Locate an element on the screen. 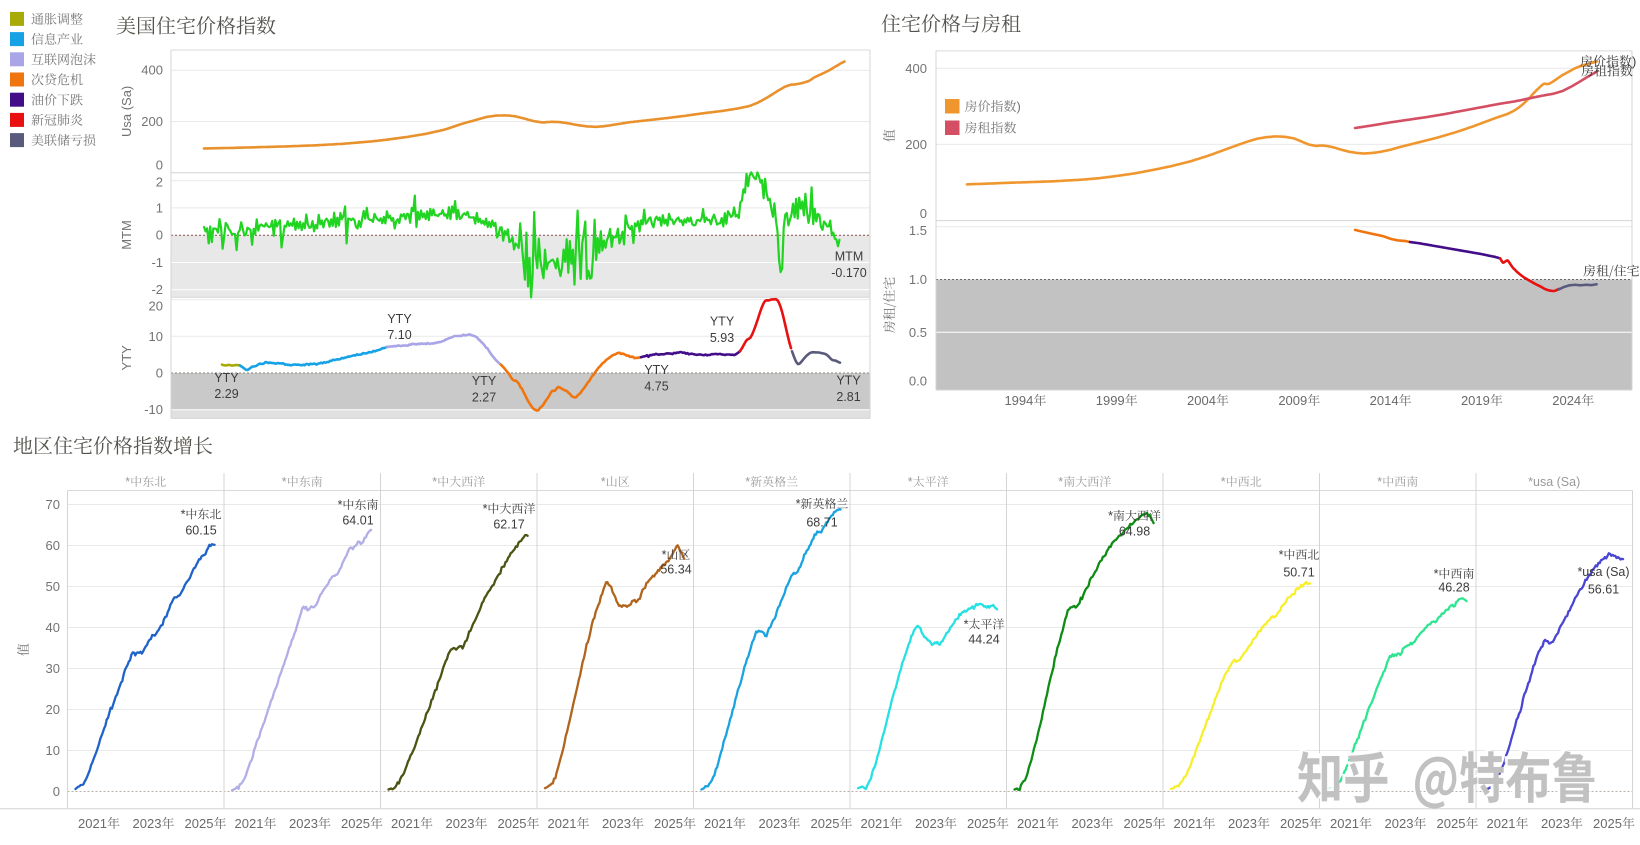 This screenshot has width=1640, height=845. svg-text: 62.17 is located at coordinates (508, 525).